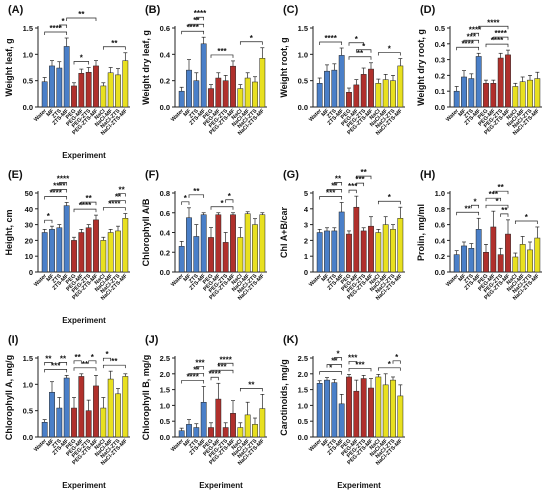  What do you see at coordinates (428, 175) in the screenshot?
I see `panel-label: (H)` at bounding box center [428, 175].